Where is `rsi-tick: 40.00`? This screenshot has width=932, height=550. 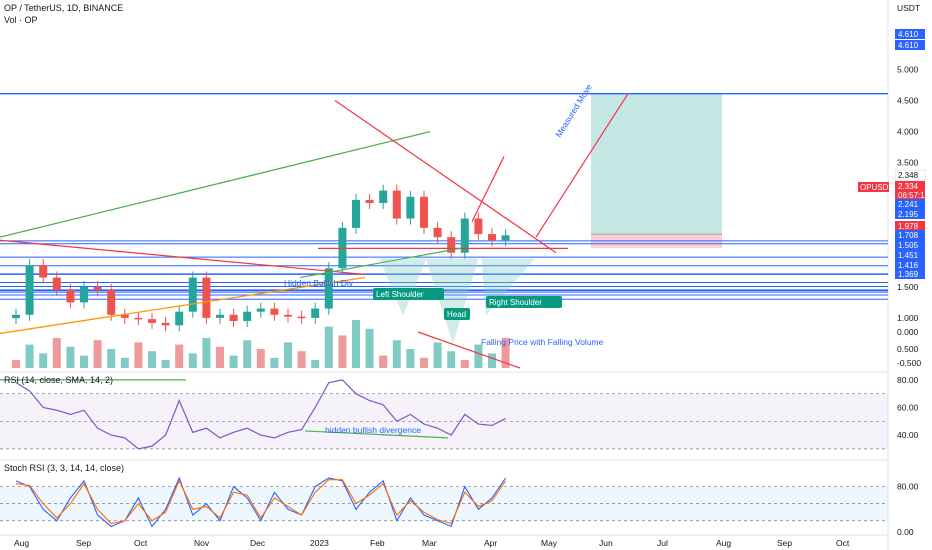 rsi-tick: 40.00 is located at coordinates (908, 435).